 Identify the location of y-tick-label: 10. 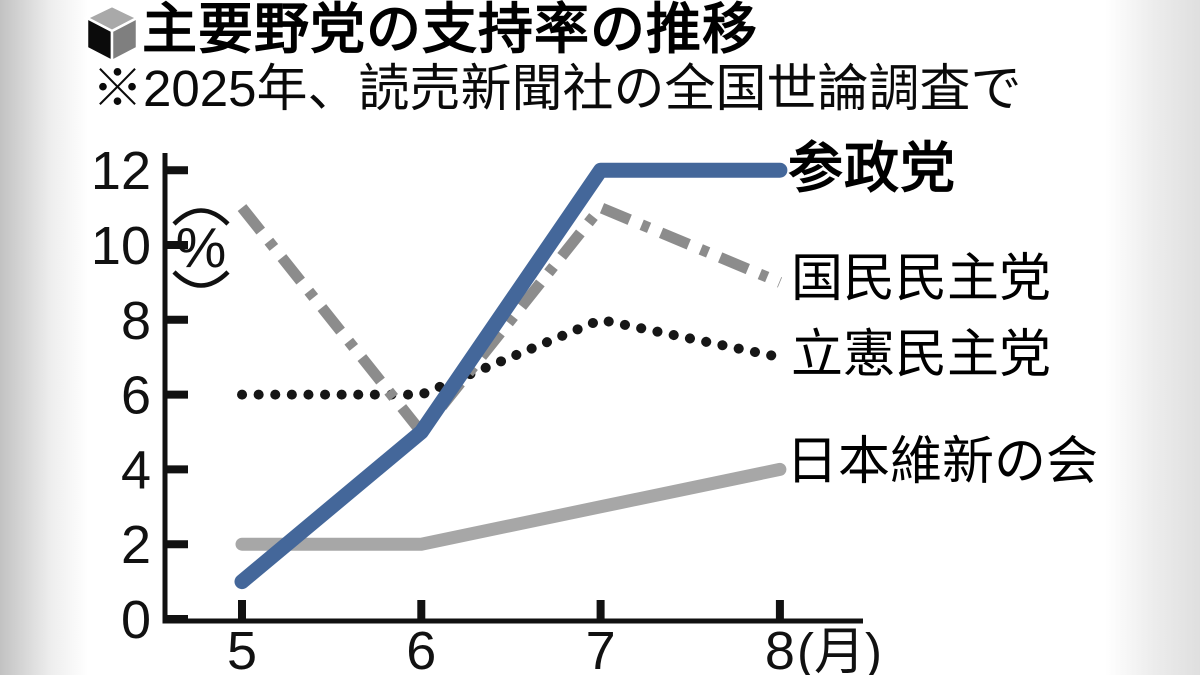
(121, 246).